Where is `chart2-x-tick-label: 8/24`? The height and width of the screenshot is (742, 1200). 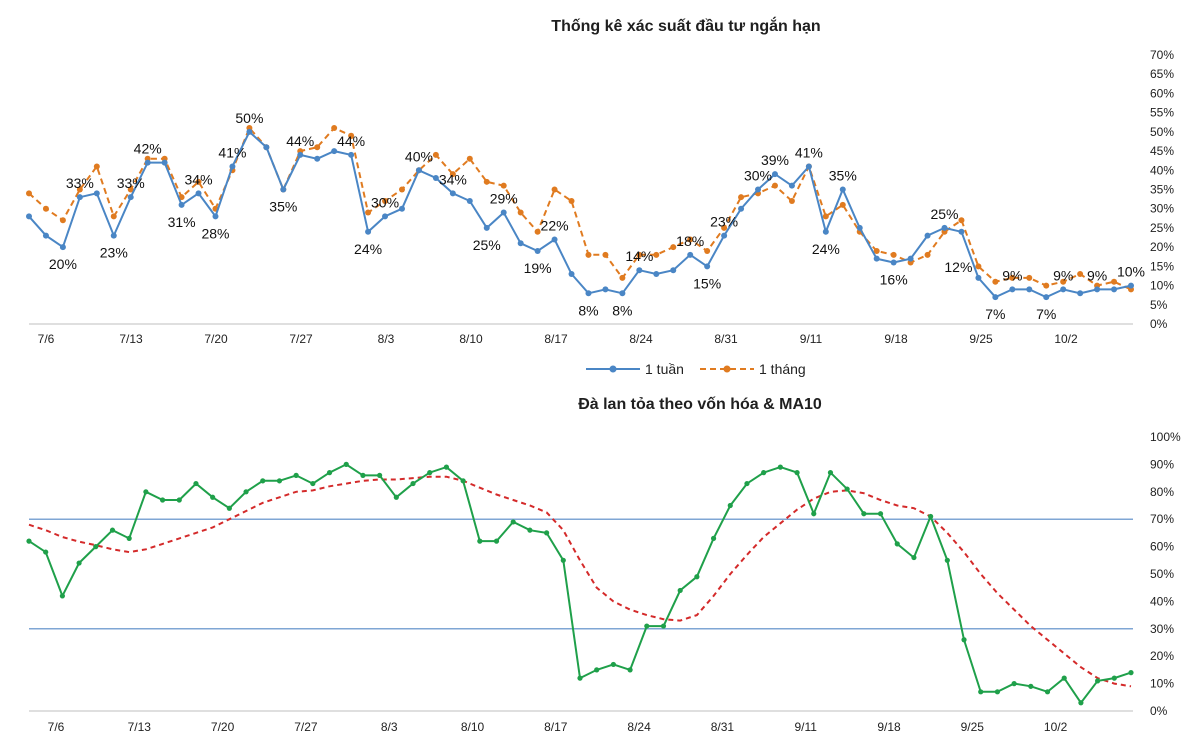
chart2-x-tick-label: 8/24 is located at coordinates (639, 727).